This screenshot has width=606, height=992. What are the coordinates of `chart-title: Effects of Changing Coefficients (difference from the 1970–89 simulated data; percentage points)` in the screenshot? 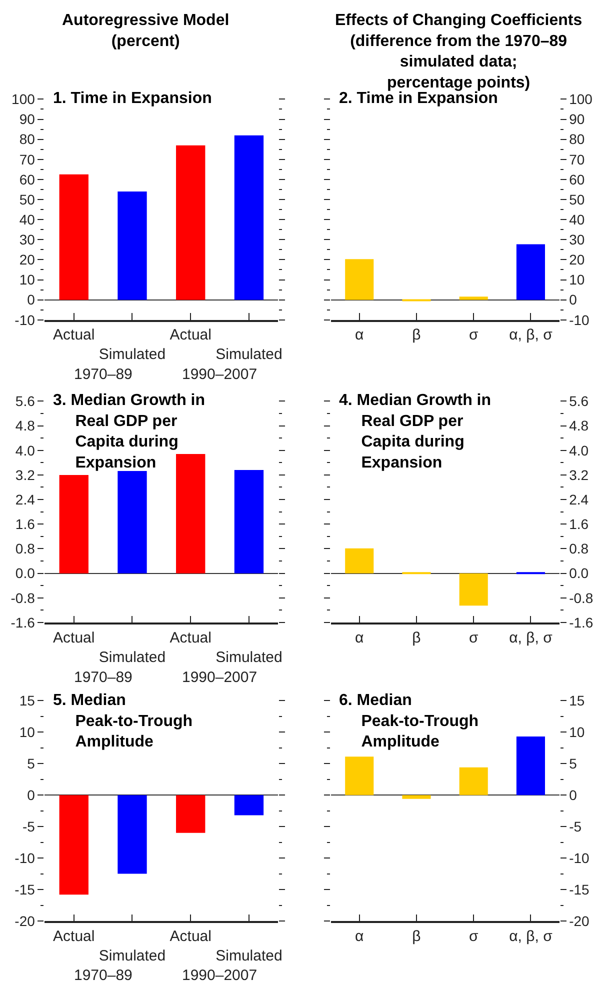 It's located at (458, 52).